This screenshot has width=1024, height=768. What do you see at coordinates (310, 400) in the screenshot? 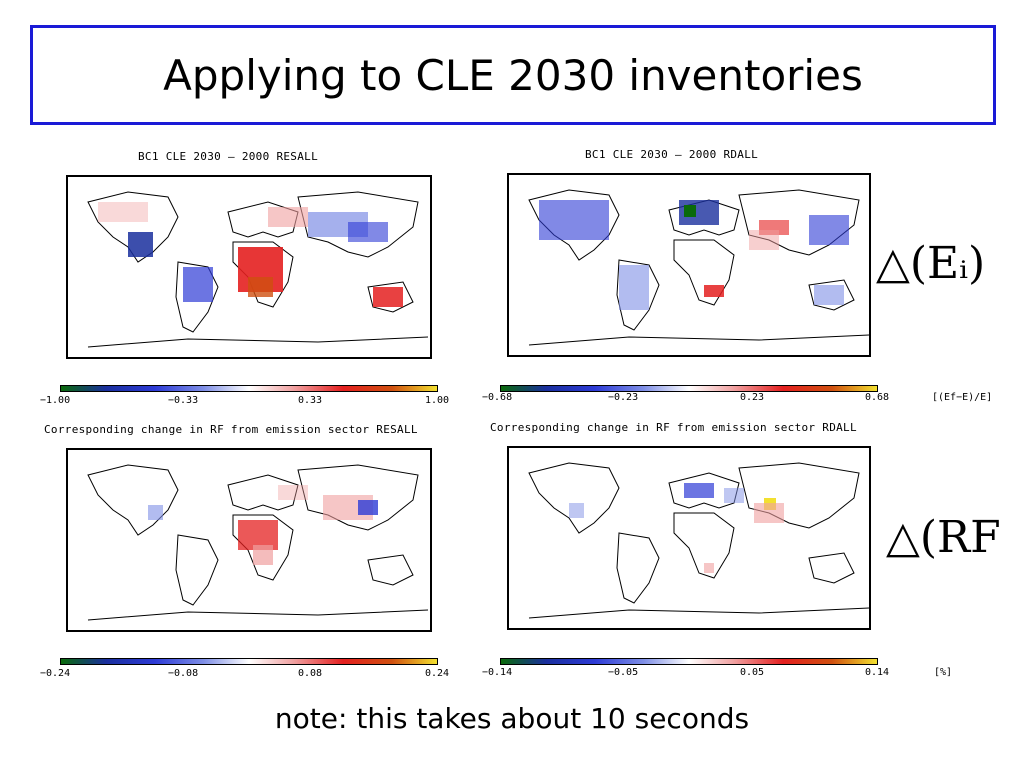
I see `panel-1-tick: 0.33` at bounding box center [310, 400].